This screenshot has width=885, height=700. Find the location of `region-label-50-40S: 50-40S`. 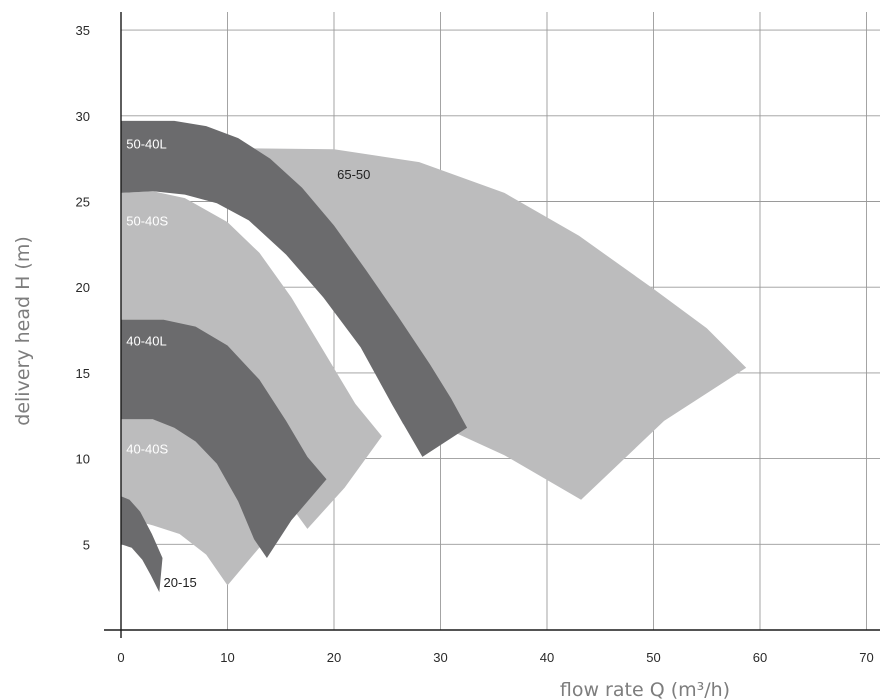

region-label-50-40S: 50-40S is located at coordinates (147, 220).